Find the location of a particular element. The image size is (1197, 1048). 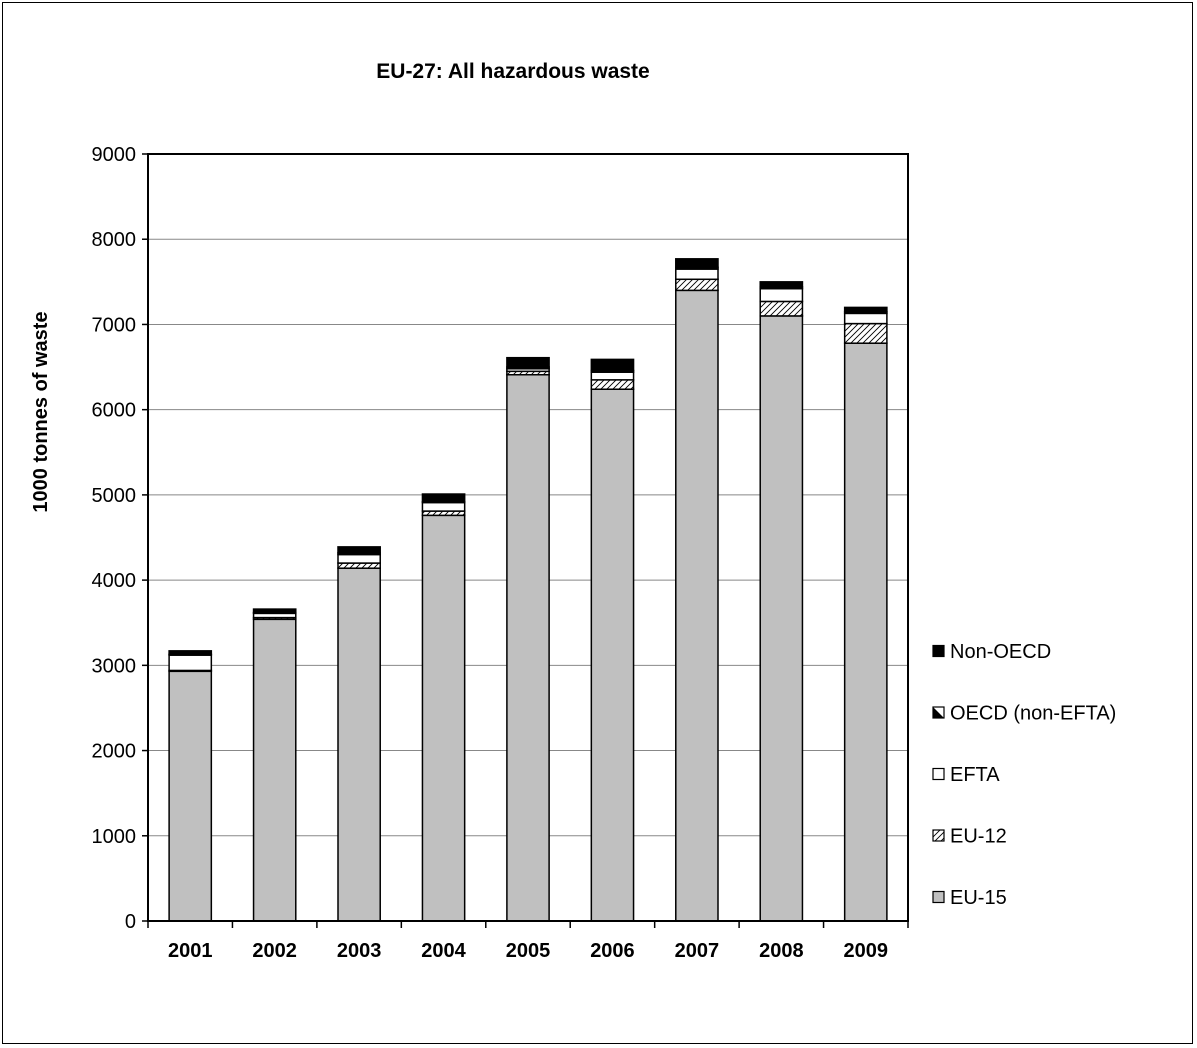

legend-item: EU-12 is located at coordinates (969, 837).